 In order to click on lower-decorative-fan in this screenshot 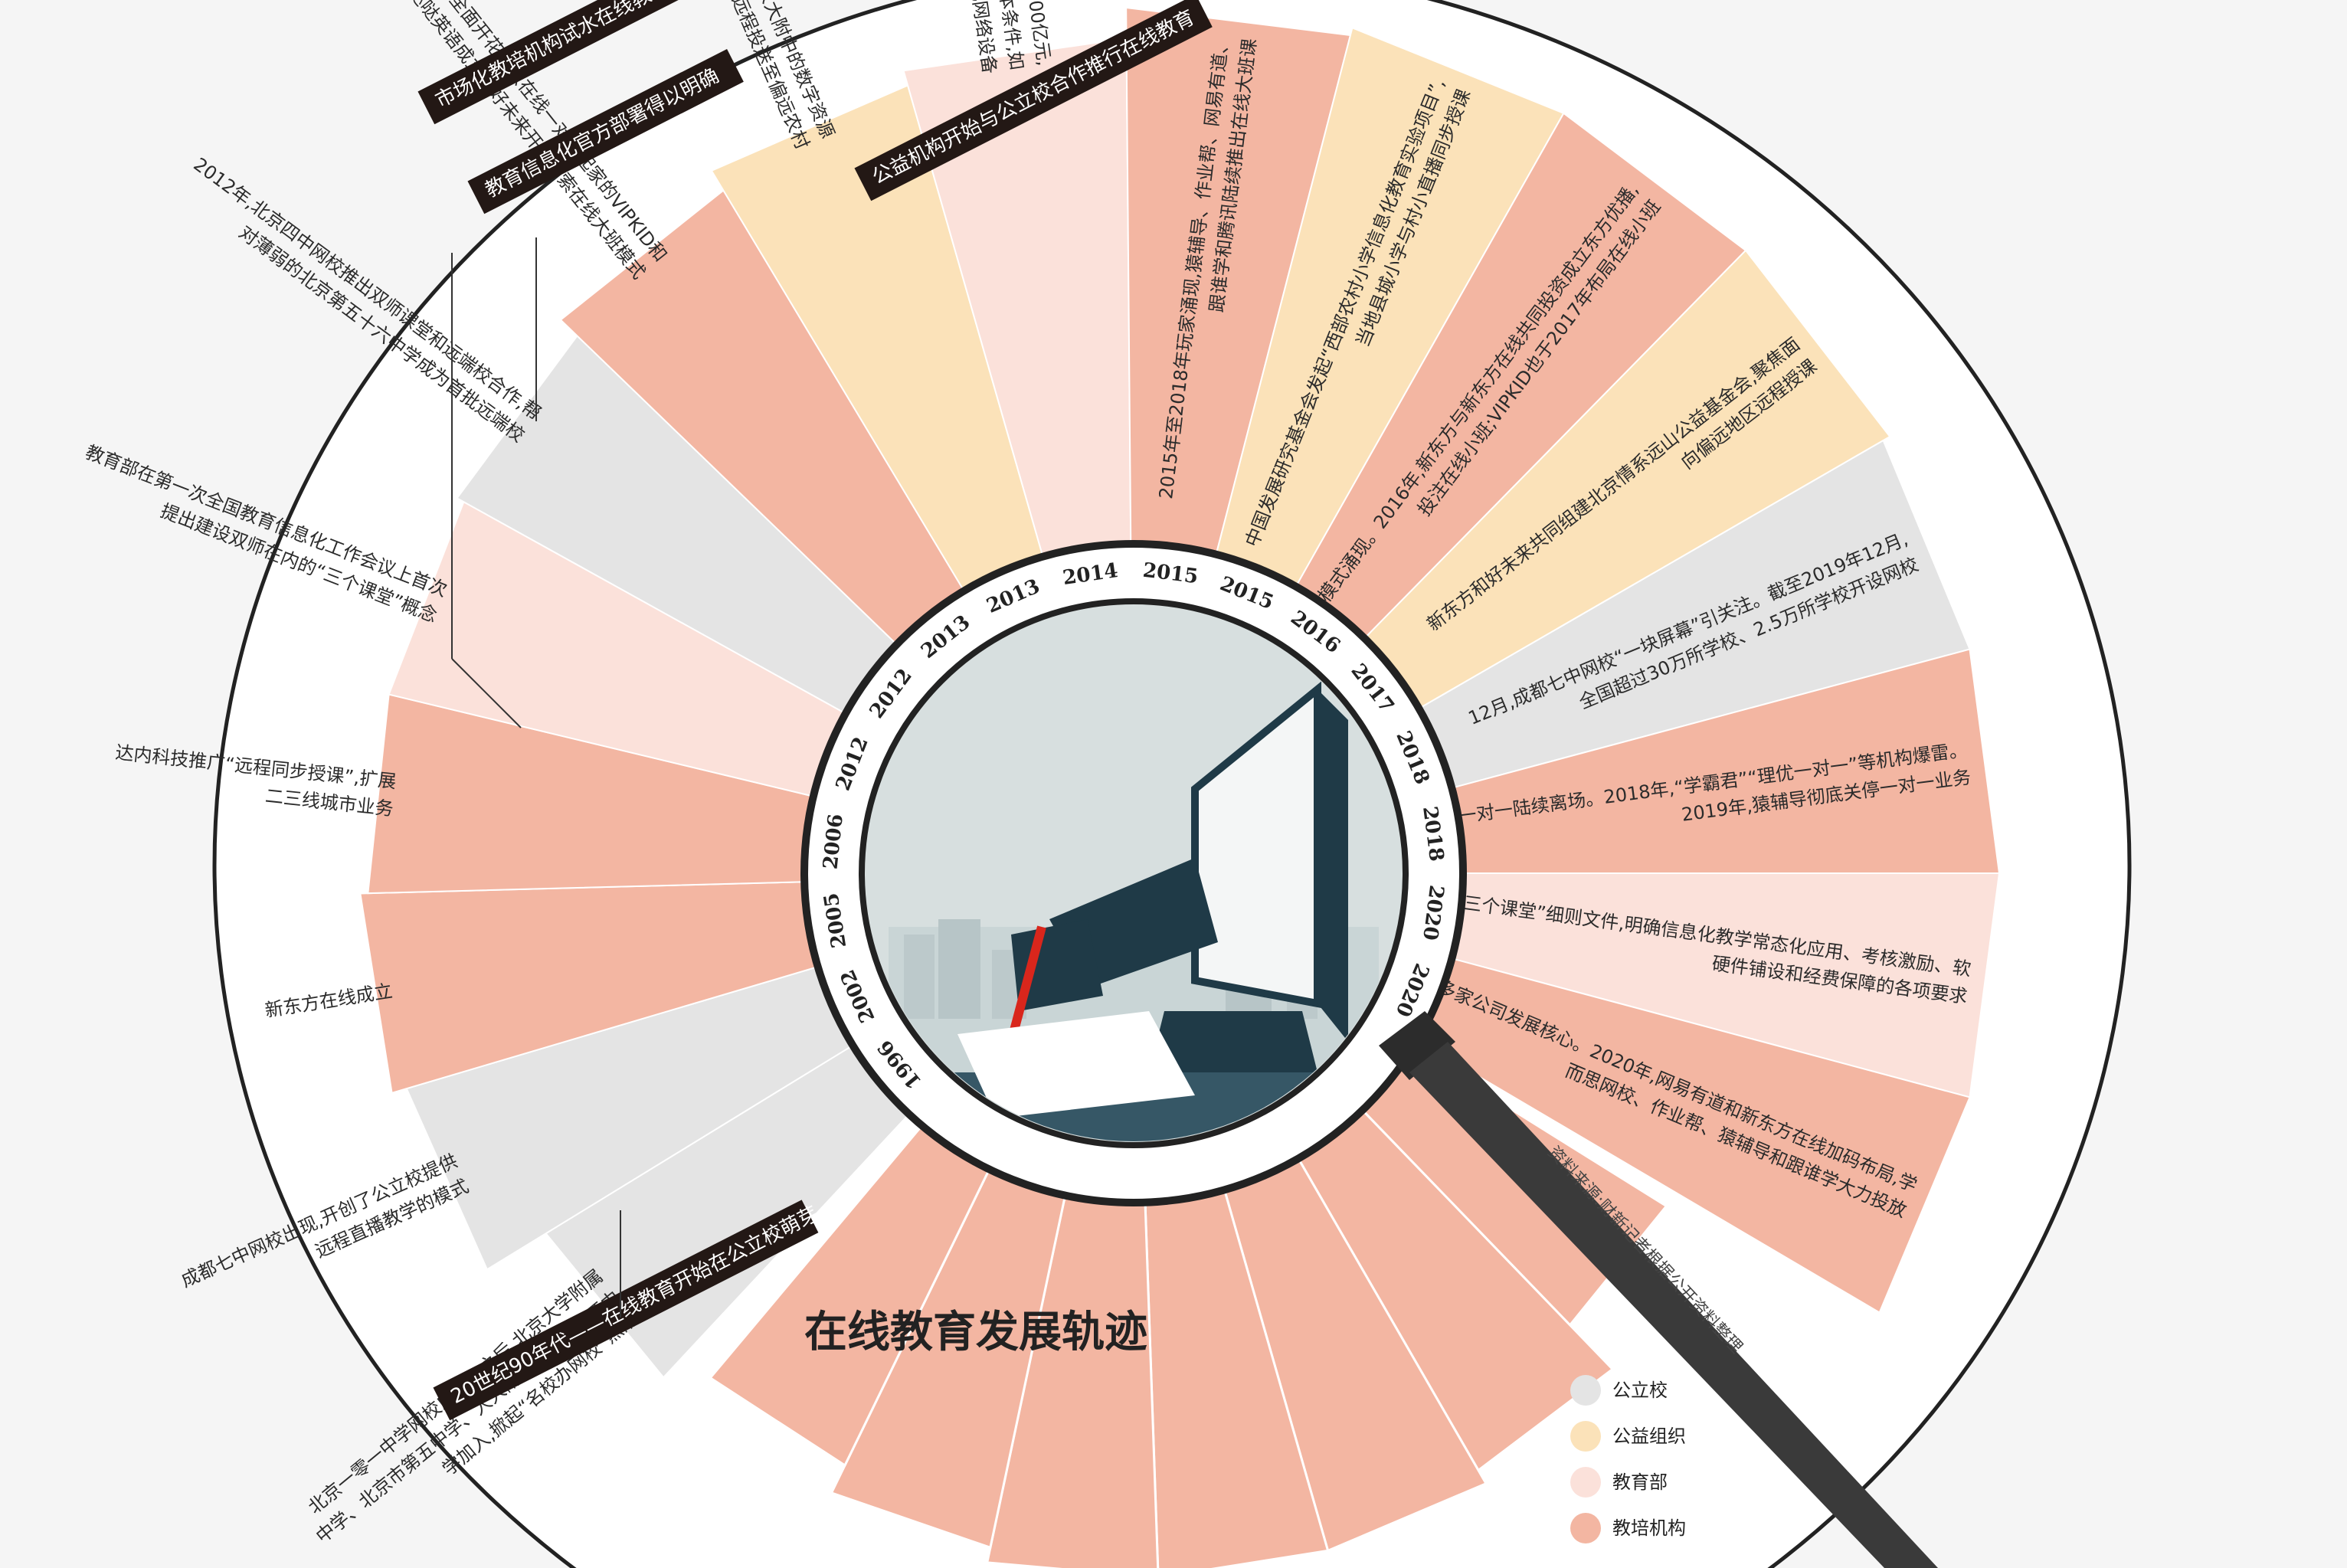, I will do `click(1188, 1307)`.